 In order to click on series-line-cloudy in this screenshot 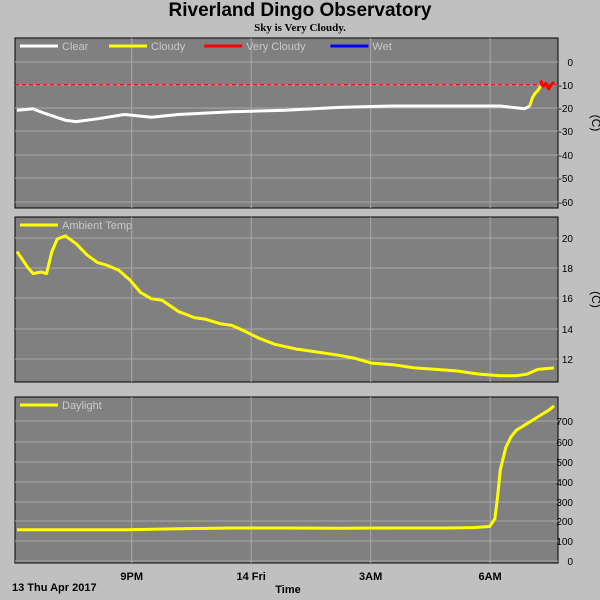, I will do `click(535, 96)`.